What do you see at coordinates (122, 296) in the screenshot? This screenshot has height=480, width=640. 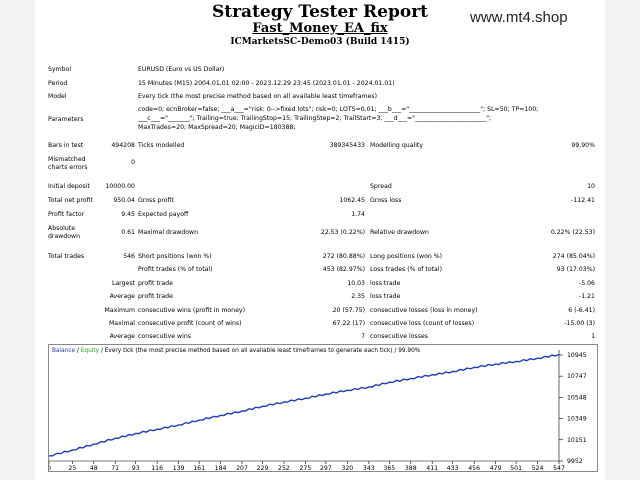 I see `average-label: Average` at bounding box center [122, 296].